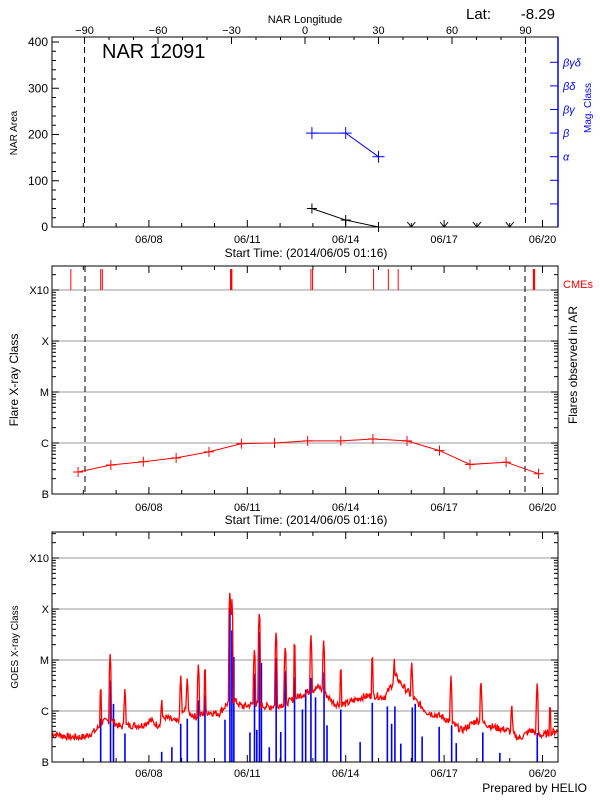 Image resolution: width=600 pixels, height=800 pixels. I want to click on y-tick-label: 100, so click(38, 181).